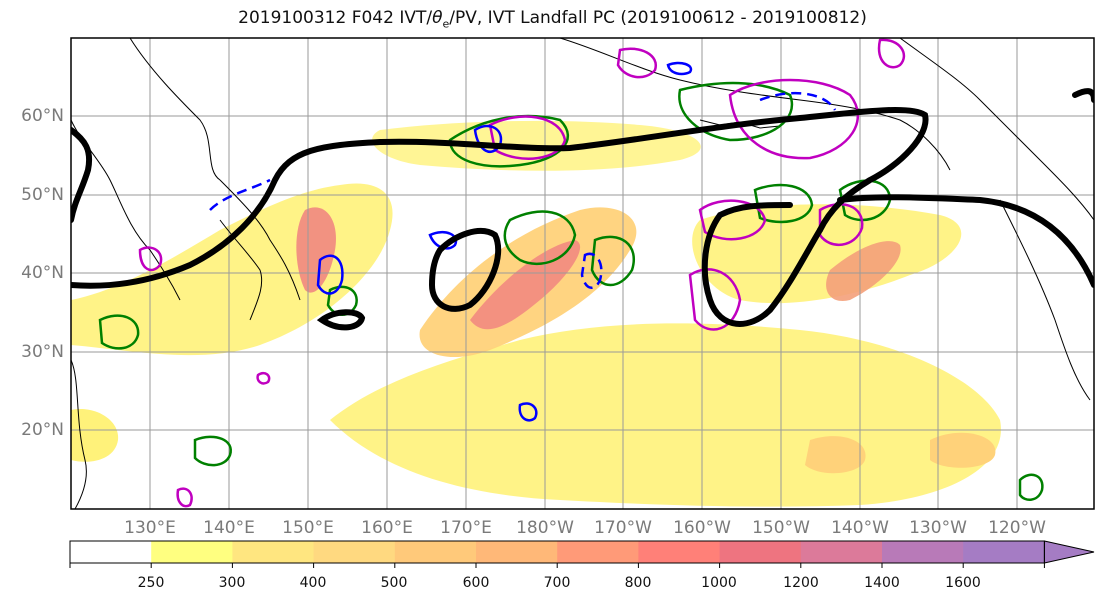  Describe the element at coordinates (42, 430) in the screenshot. I see `lat-label-20n: 20°N` at that location.